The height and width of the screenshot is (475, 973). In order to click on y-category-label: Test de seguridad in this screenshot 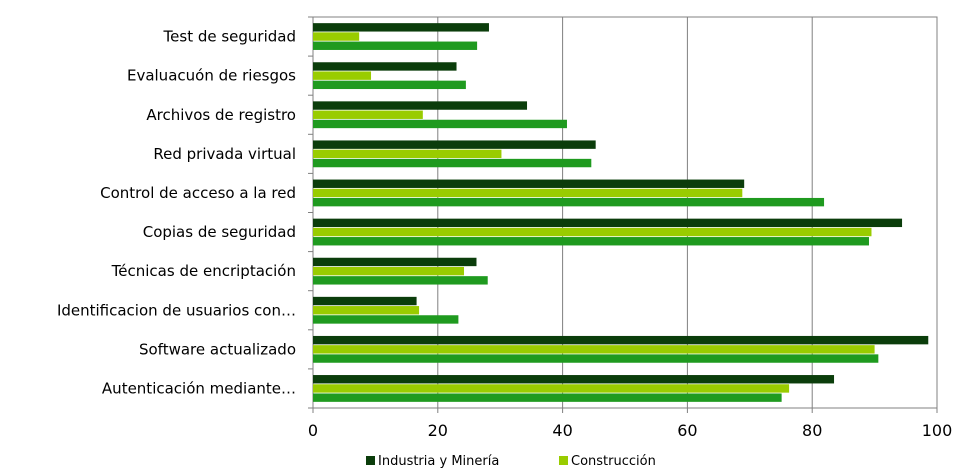, I will do `click(229, 37)`.